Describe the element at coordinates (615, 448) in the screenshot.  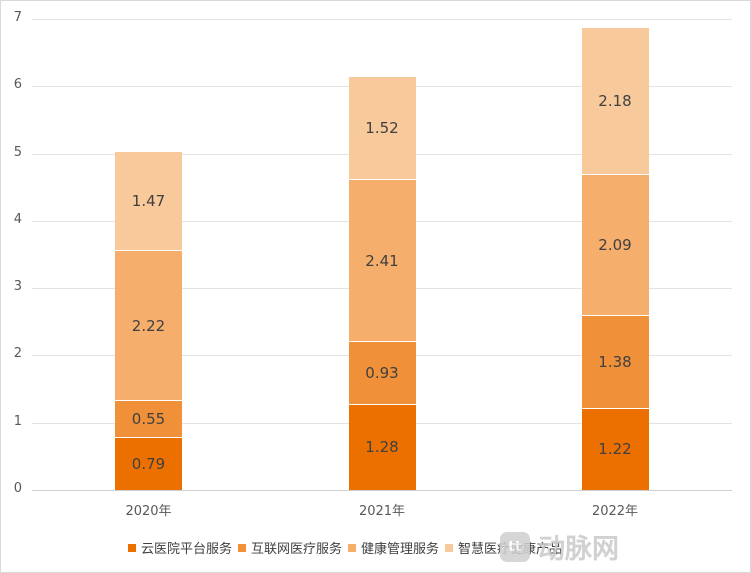
I see `bar-segment: 1.22` at that location.